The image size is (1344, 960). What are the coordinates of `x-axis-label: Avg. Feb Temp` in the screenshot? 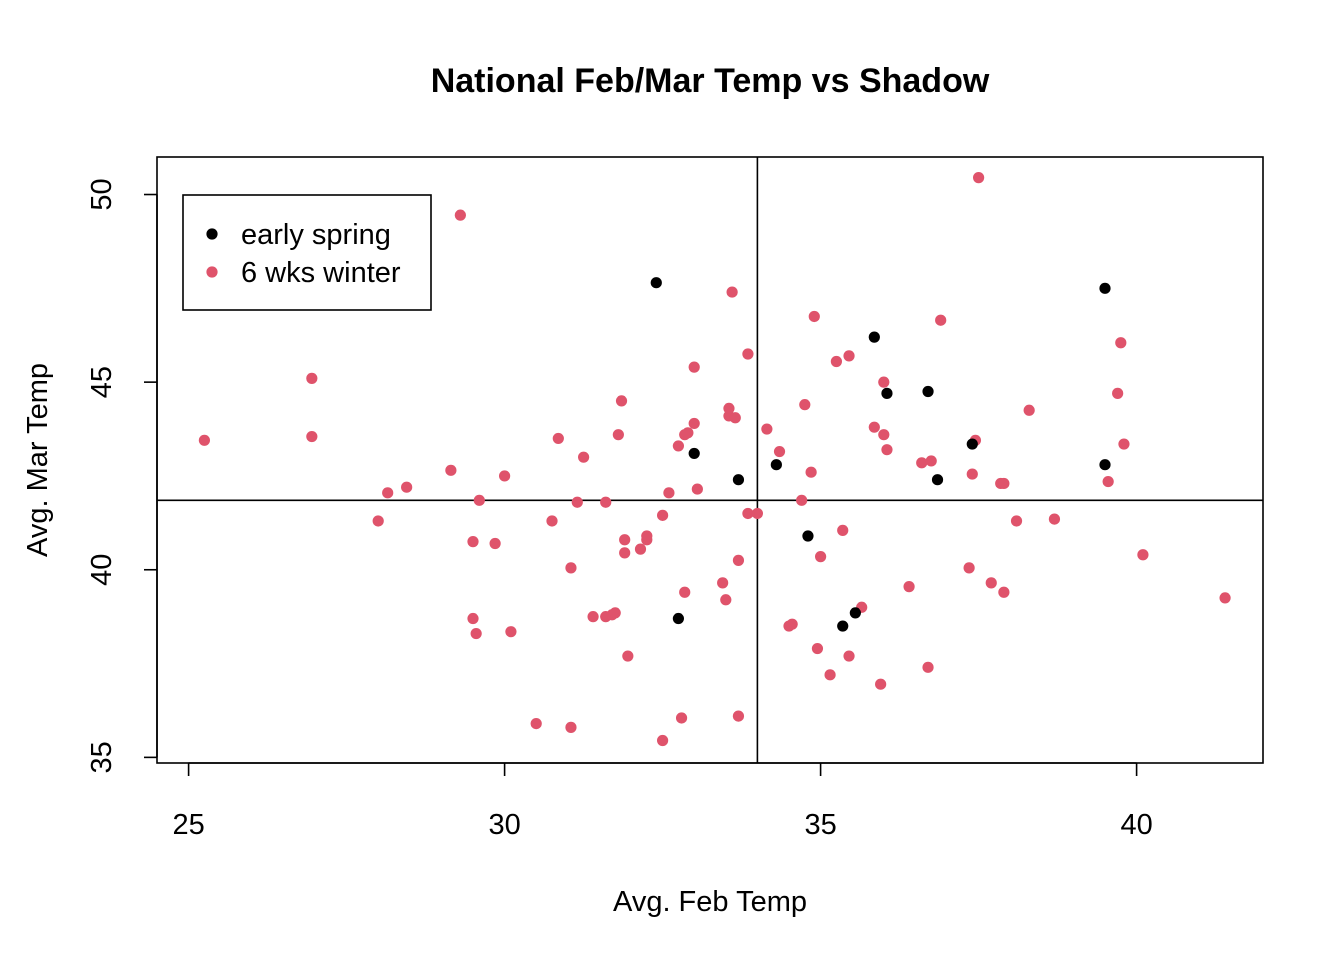 It's located at (710, 902).